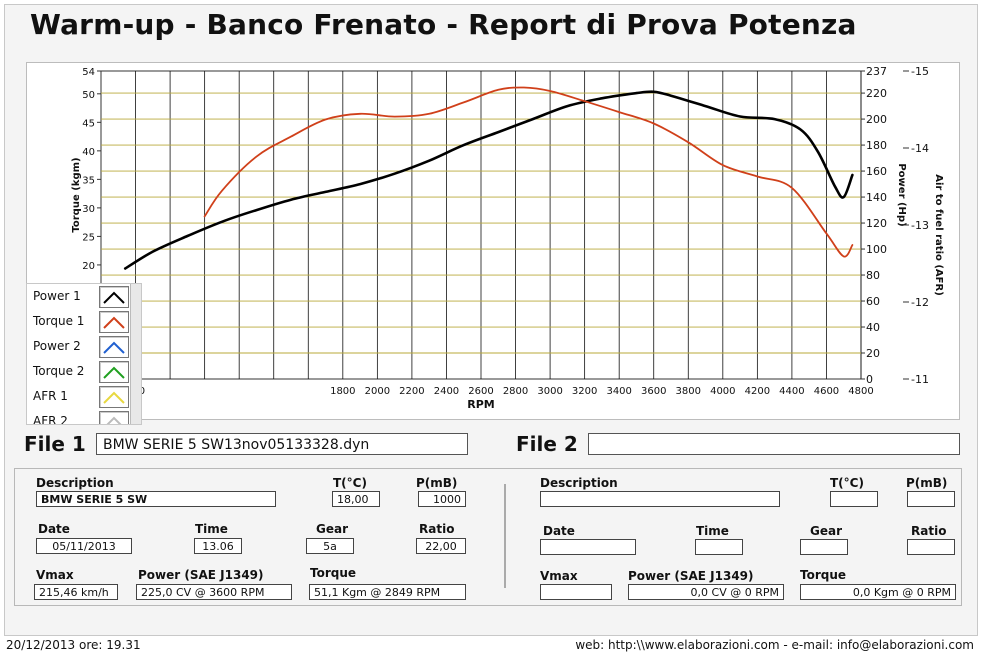 Image resolution: width=984 pixels, height=658 pixels. Describe the element at coordinates (332, 529) in the screenshot. I see `run1-gear-label: Gear` at that location.